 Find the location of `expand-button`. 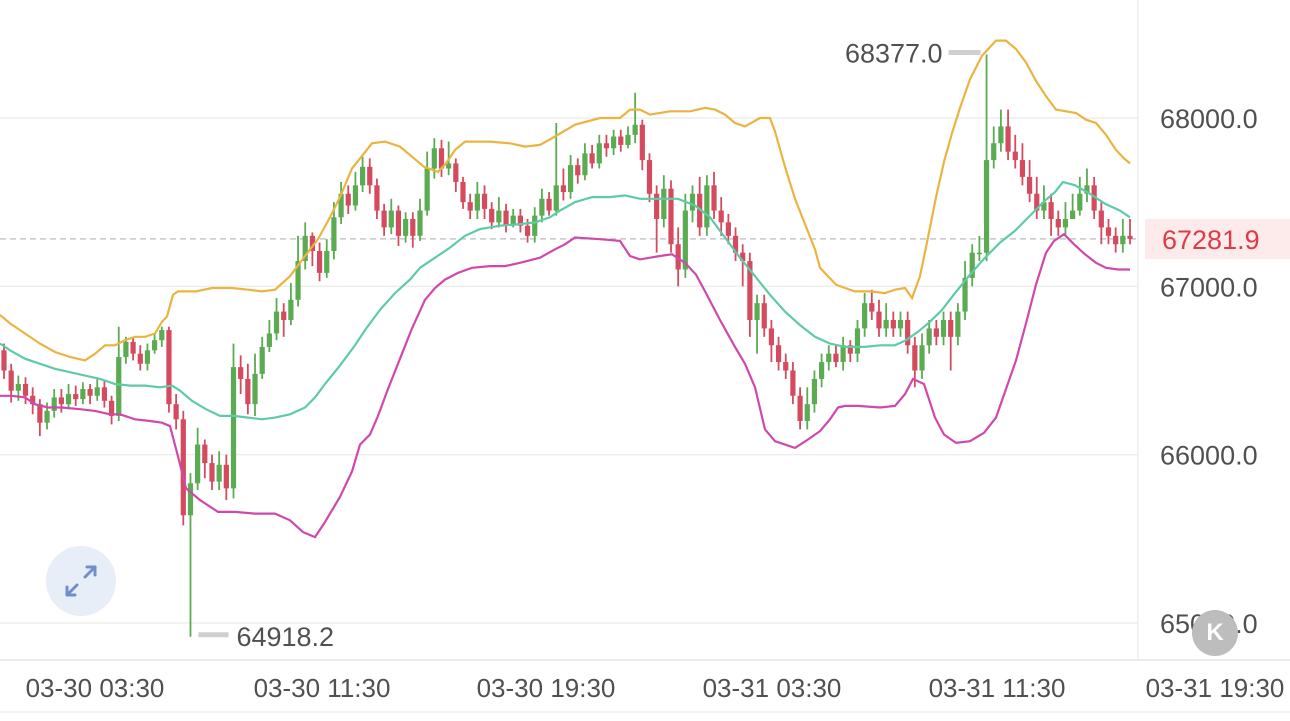

expand-button is located at coordinates (81, 581).